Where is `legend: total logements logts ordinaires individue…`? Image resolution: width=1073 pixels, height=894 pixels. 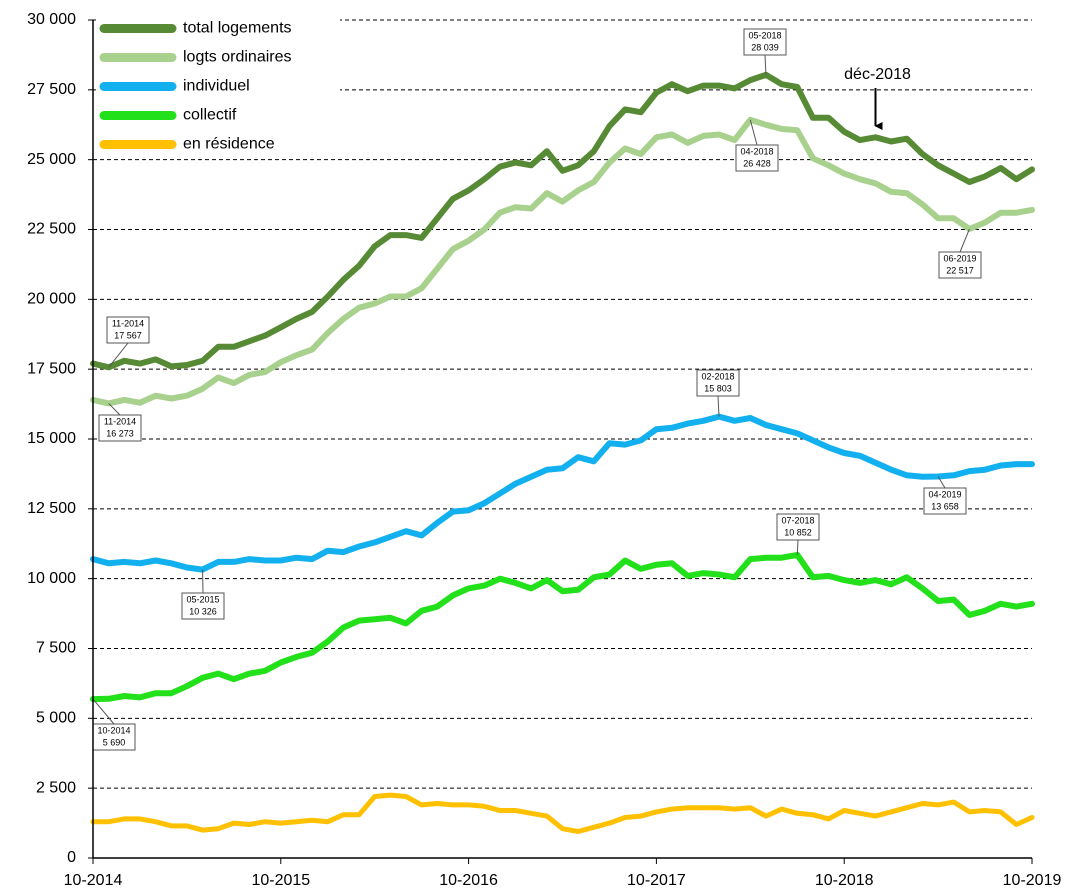
legend: total logements logts ordinaires individue… is located at coordinates (218, 85).